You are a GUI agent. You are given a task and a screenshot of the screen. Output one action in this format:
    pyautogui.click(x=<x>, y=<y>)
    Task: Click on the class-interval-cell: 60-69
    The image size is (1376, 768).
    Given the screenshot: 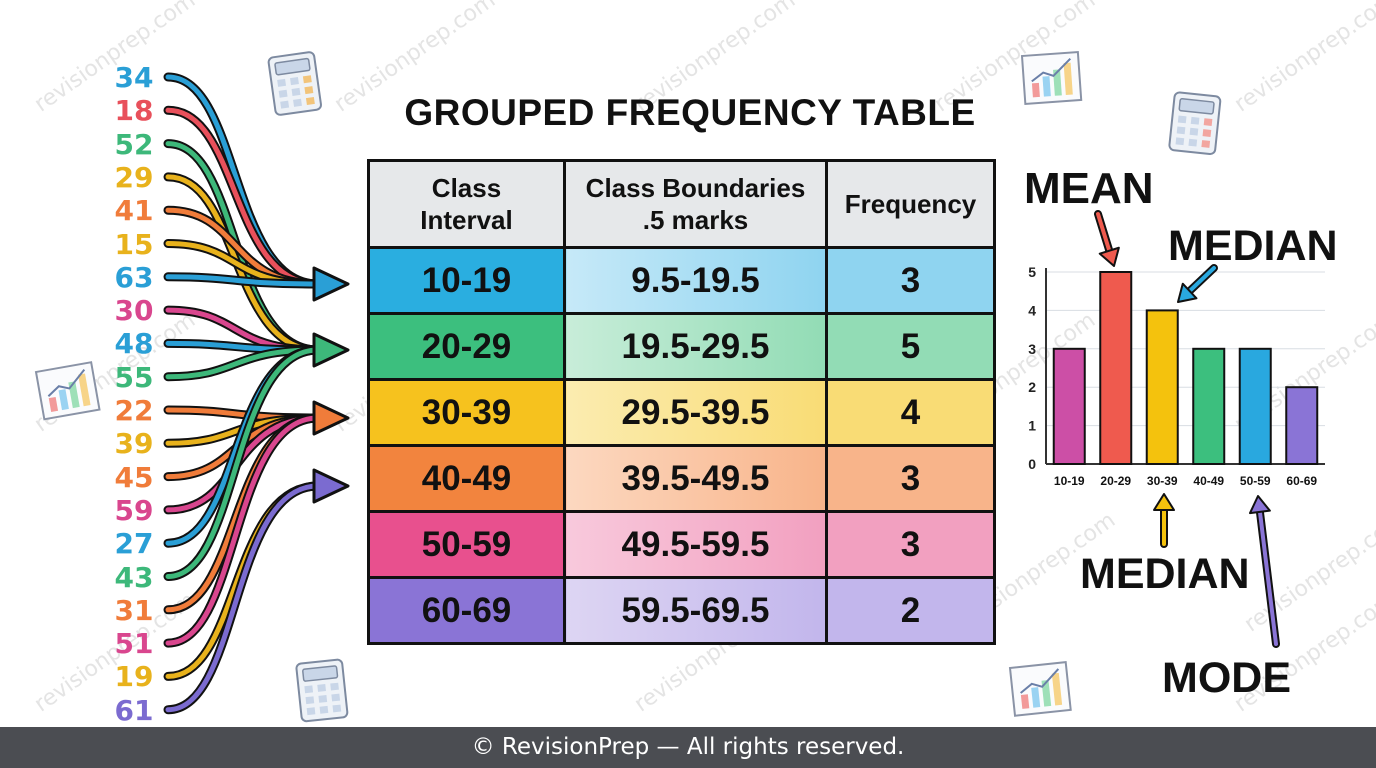 What is the action you would take?
    pyautogui.click(x=466, y=610)
    